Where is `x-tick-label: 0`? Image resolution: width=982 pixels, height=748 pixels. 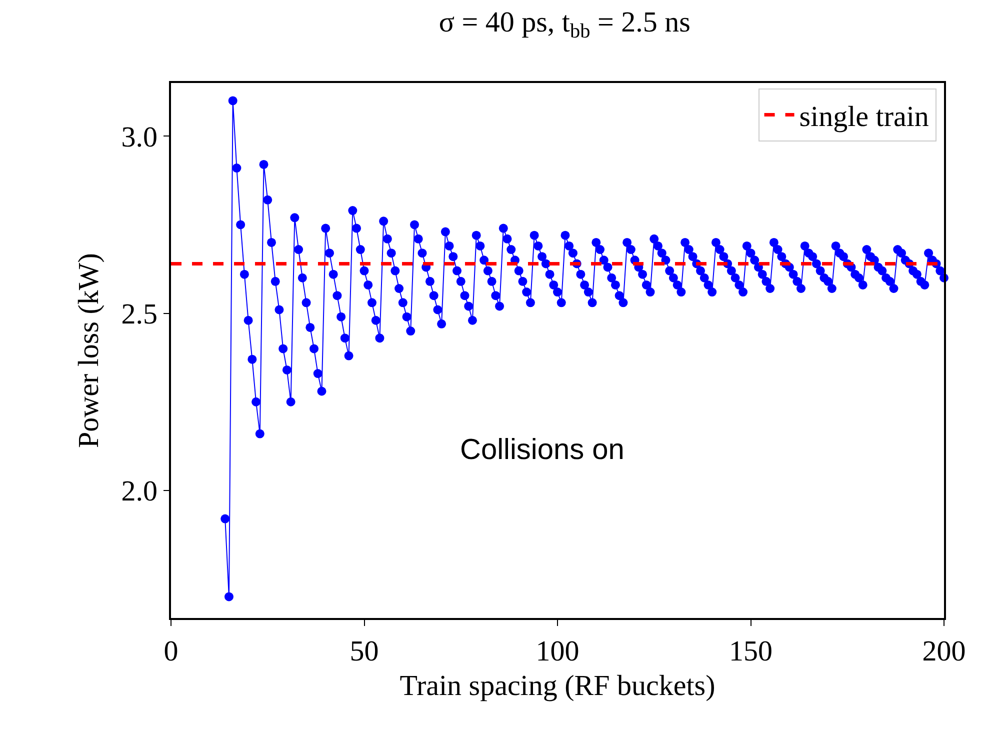
x-tick-label: 0 is located at coordinates (171, 652).